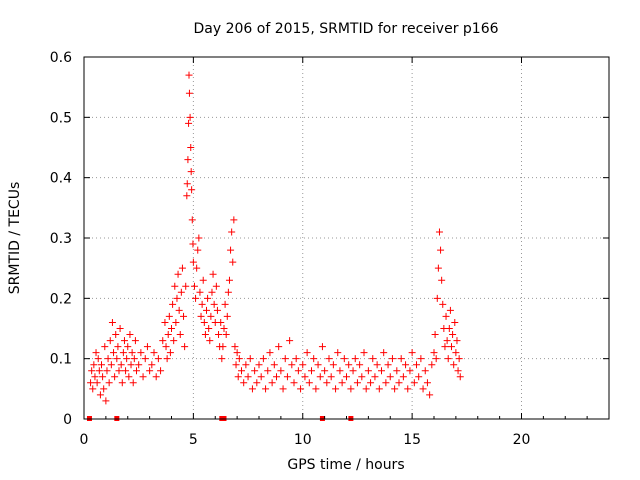 The image size is (640, 480). Describe the element at coordinates (61, 360) in the screenshot. I see `y-tick-label: 0.1` at that location.